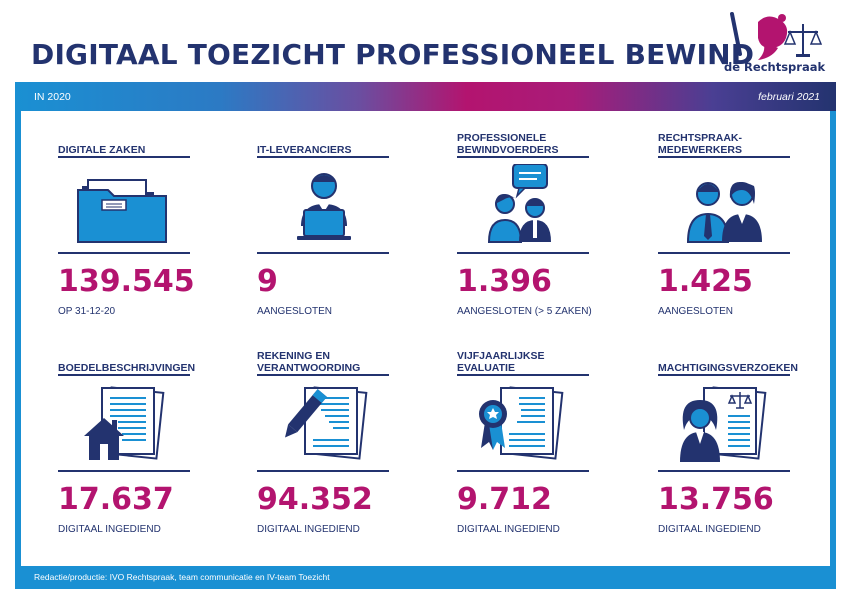 This screenshot has width=850, height=601. What do you see at coordinates (124, 423) in the screenshot?
I see `house-document-icon` at bounding box center [124, 423].